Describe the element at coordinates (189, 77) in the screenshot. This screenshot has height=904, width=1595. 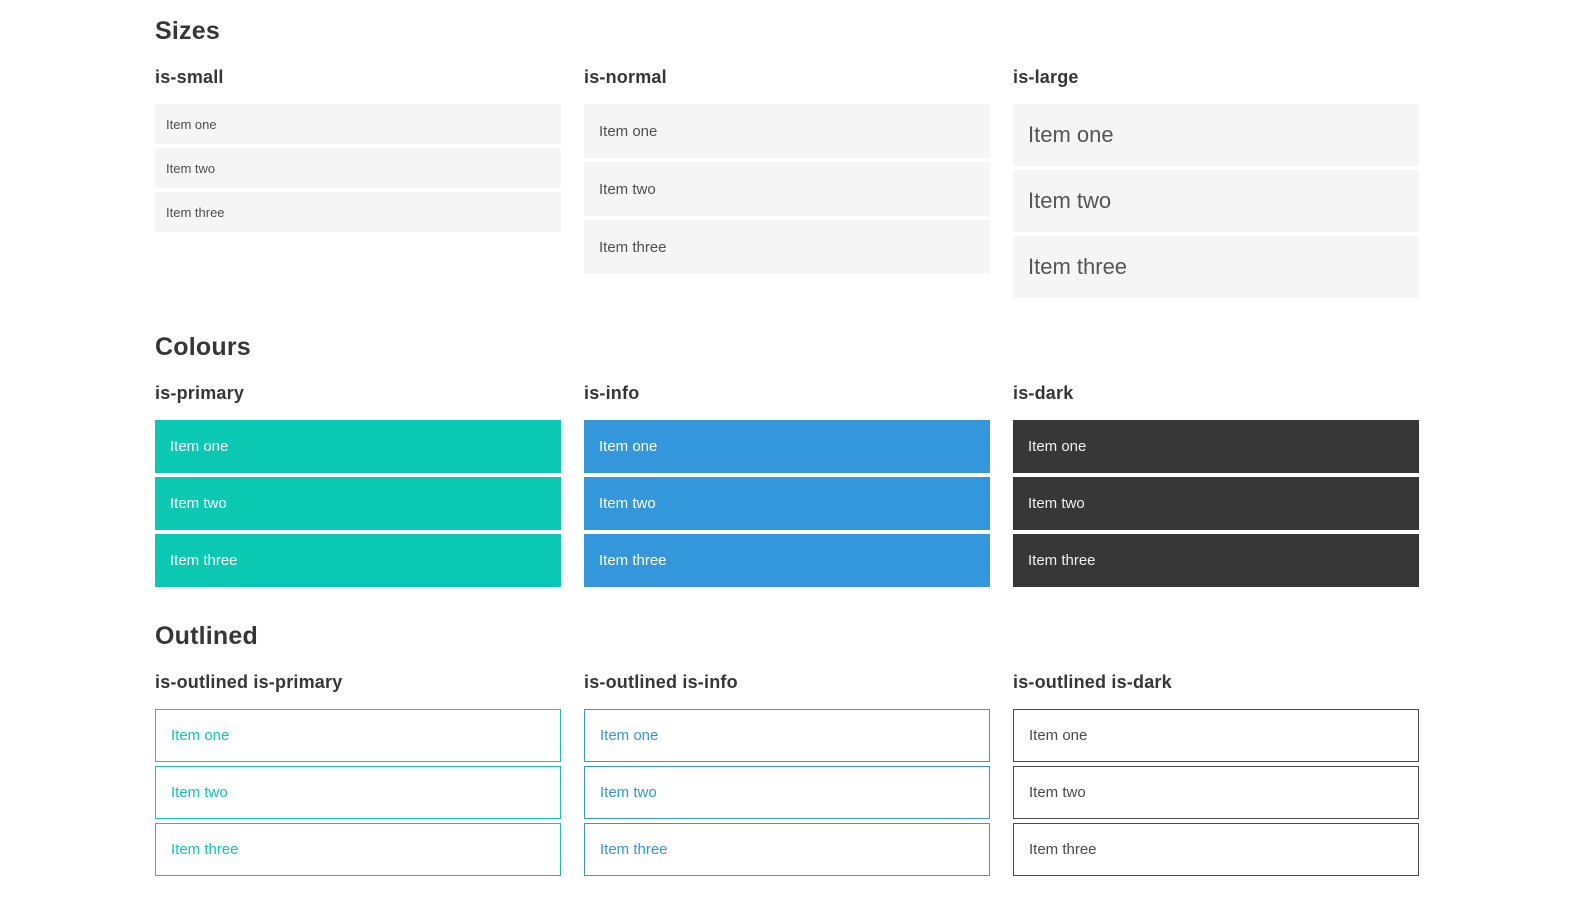
I see `group-label: is-small` at that location.